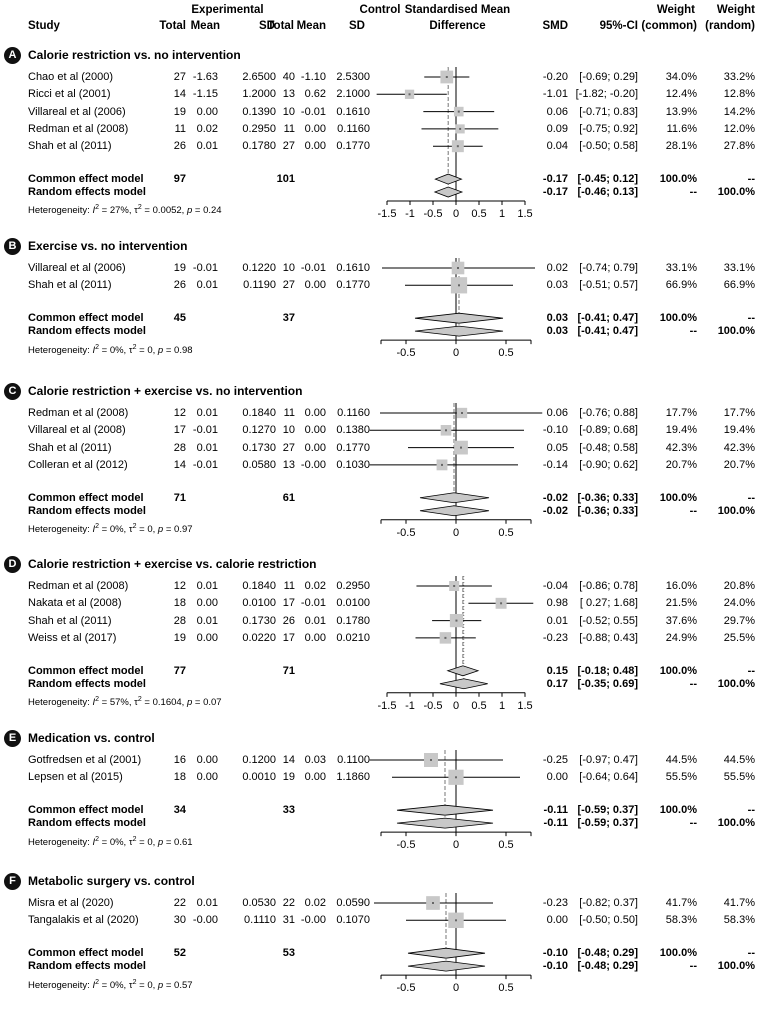 This screenshot has width=759, height=1014. What do you see at coordinates (607, 510) in the screenshot?
I see `random-ci: [-0.36; 0.33]` at bounding box center [607, 510].